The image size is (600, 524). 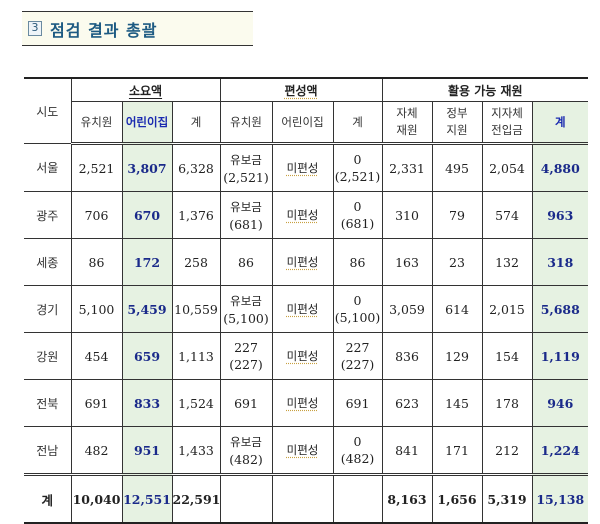 I want to click on cell-req-kindergarten: 86, so click(x=96, y=262).